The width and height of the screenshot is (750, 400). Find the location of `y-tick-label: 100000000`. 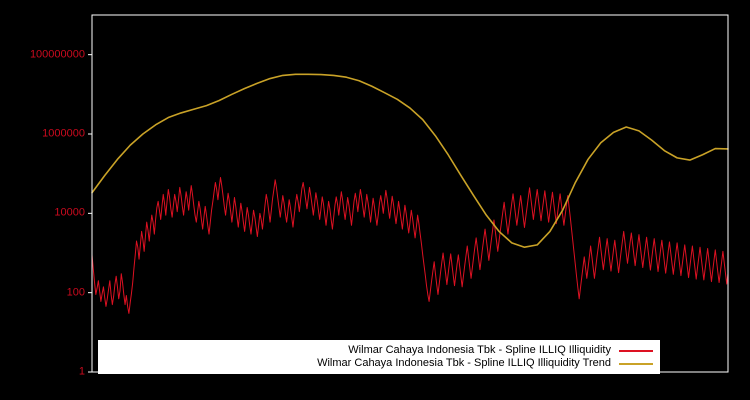

y-tick-label: 100000000 is located at coordinates (57, 54).